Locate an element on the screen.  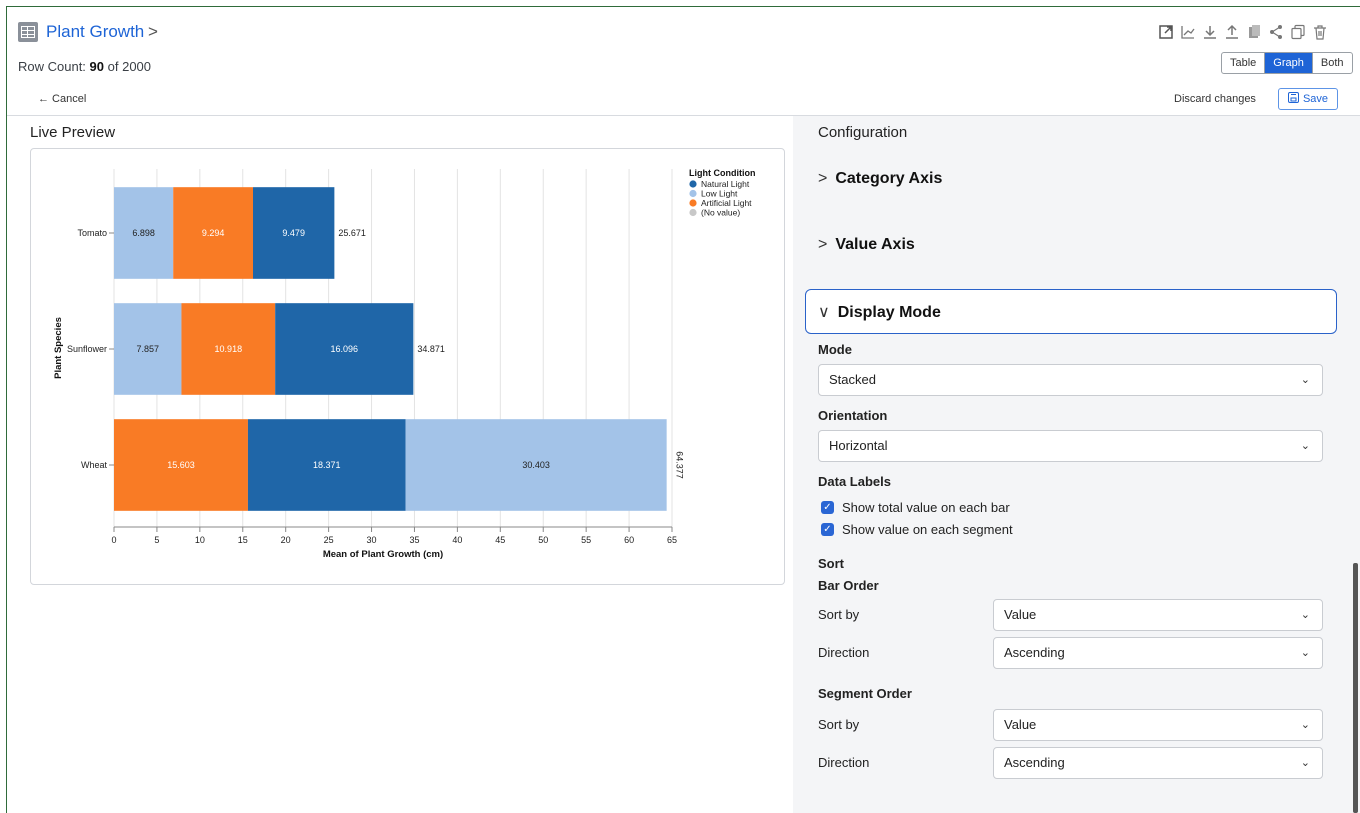
display-mode-section is located at coordinates (1071, 311).